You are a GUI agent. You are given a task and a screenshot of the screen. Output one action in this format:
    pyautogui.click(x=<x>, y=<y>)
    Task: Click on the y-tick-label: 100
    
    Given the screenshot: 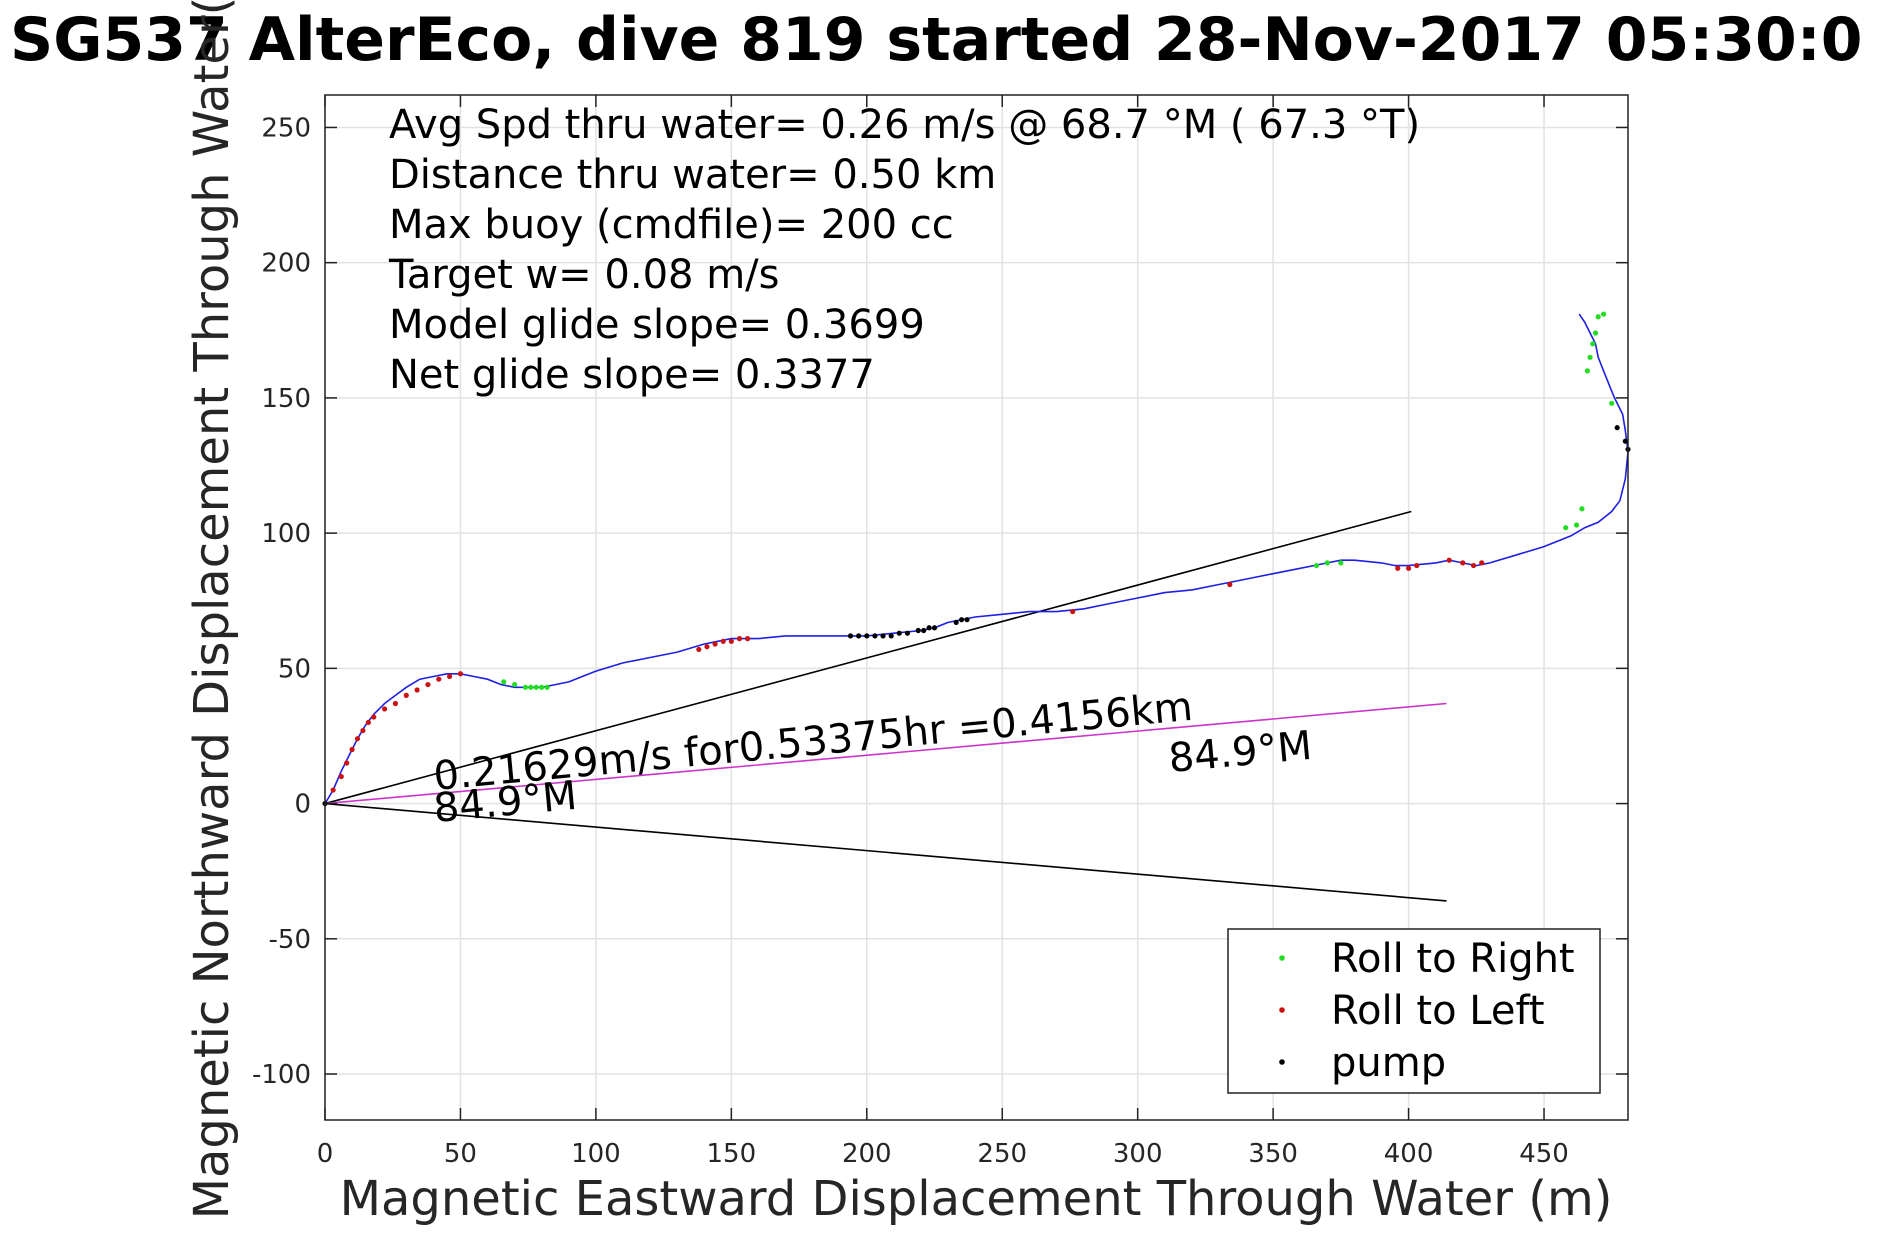 What is the action you would take?
    pyautogui.click(x=286, y=534)
    